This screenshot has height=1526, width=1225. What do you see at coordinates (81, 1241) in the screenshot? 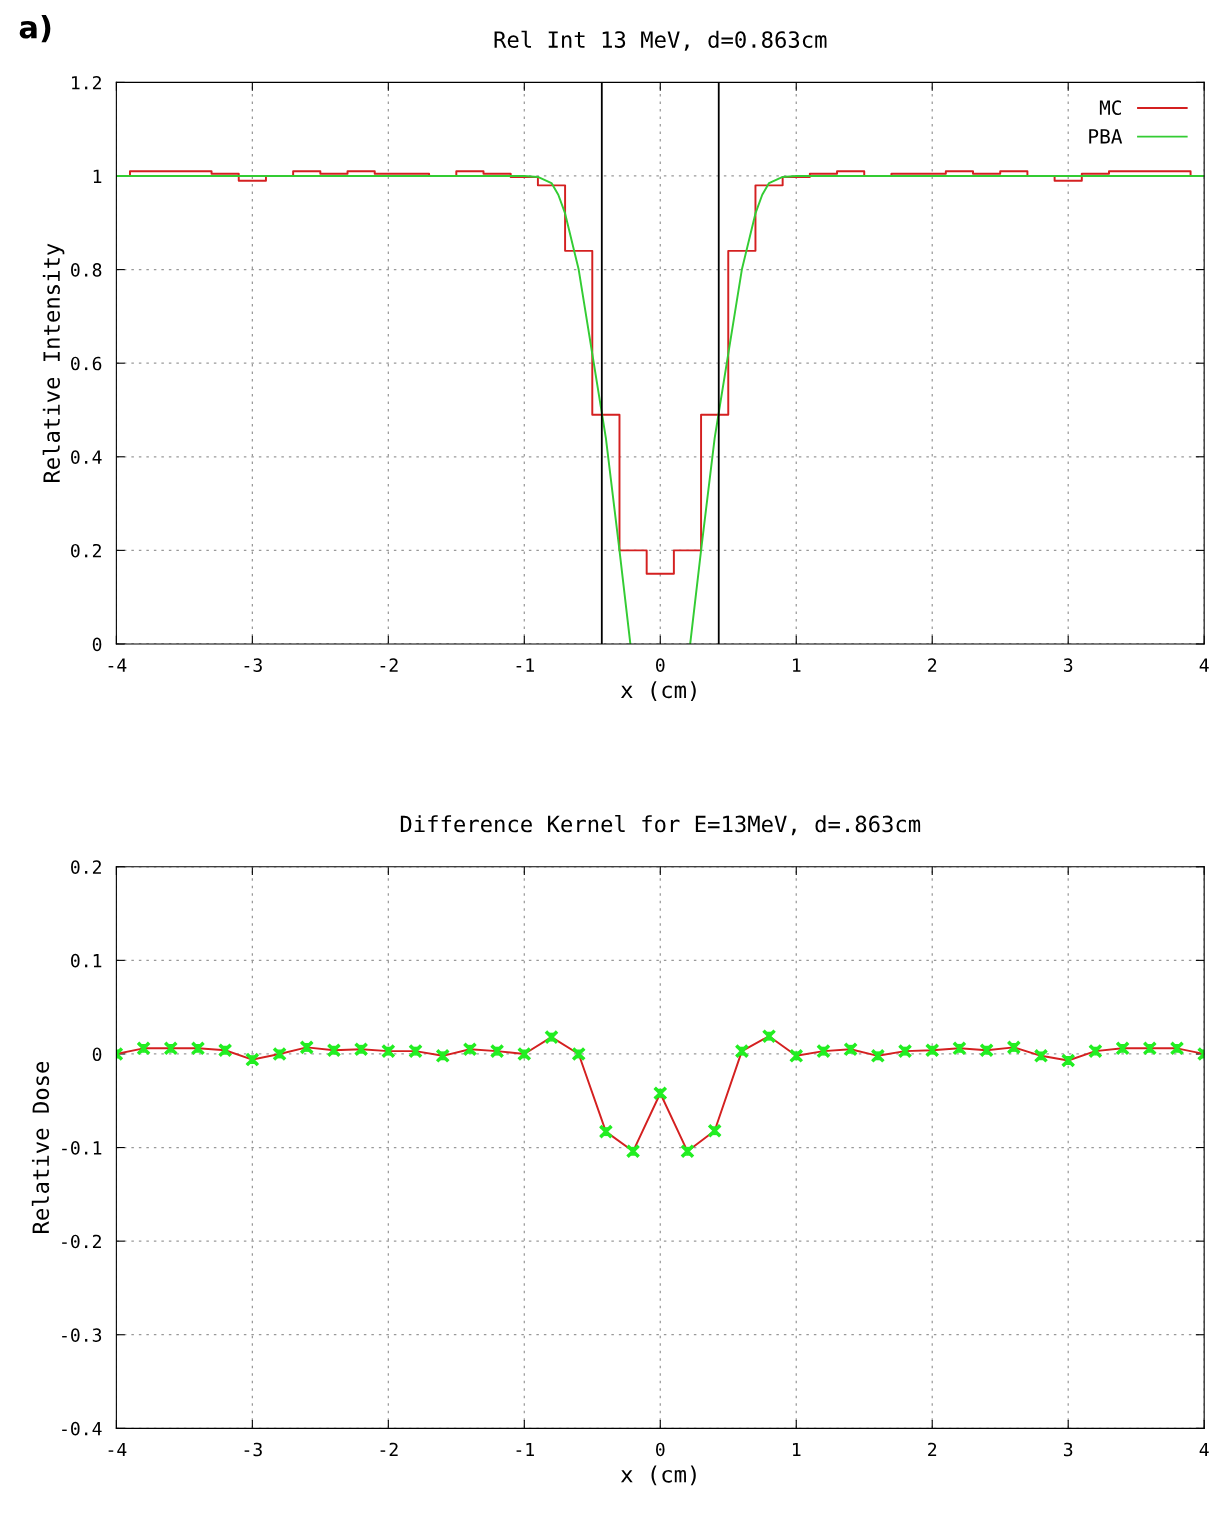
I see `y-tick-label: -0.2` at bounding box center [81, 1241].